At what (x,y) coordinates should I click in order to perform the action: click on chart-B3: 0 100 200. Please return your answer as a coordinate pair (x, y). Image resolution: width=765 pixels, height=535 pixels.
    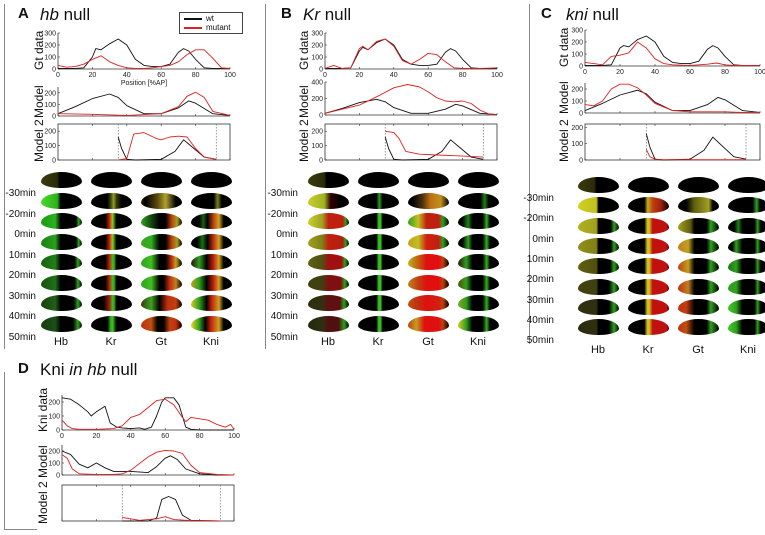
    Looking at the image, I should click on (404, 144).